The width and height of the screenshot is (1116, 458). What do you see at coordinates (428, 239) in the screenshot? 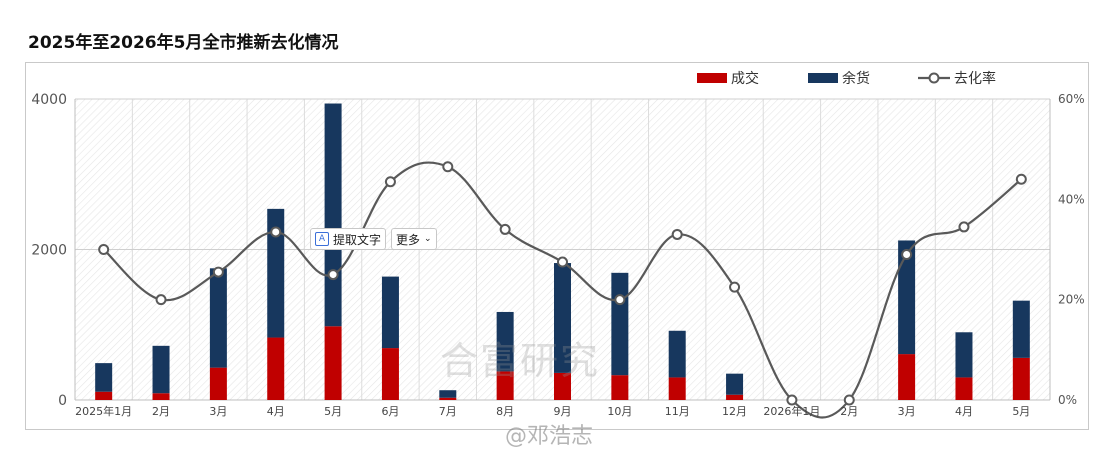
I see `chevron-down-icon: ⌄` at bounding box center [428, 239].